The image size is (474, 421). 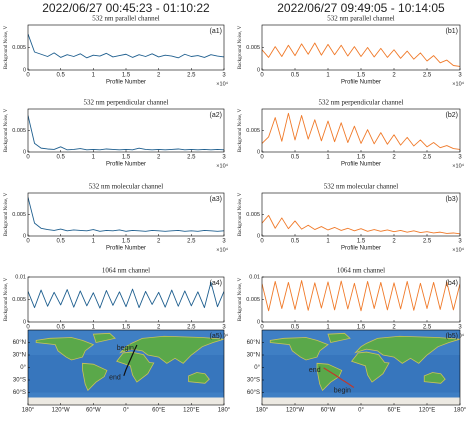 I want to click on x-tick-label: 120°W, so click(x=295, y=411).